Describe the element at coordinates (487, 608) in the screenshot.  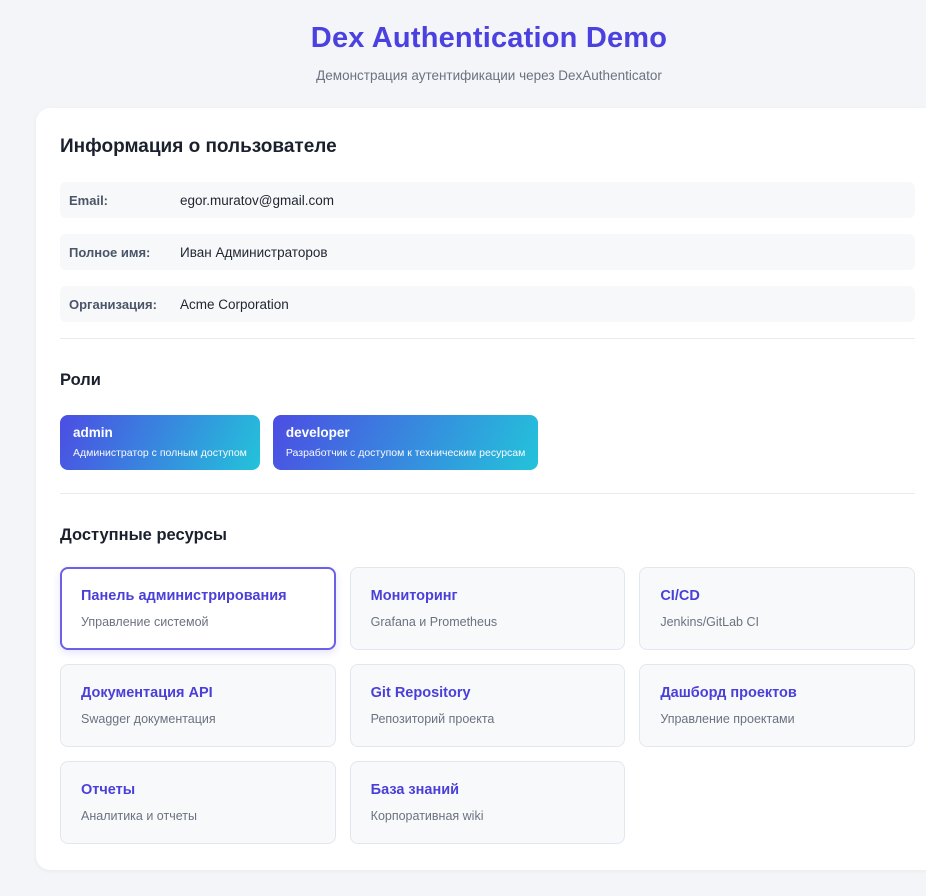
I see `resource-card: Мониторинг Grafana и Prometheus` at that location.